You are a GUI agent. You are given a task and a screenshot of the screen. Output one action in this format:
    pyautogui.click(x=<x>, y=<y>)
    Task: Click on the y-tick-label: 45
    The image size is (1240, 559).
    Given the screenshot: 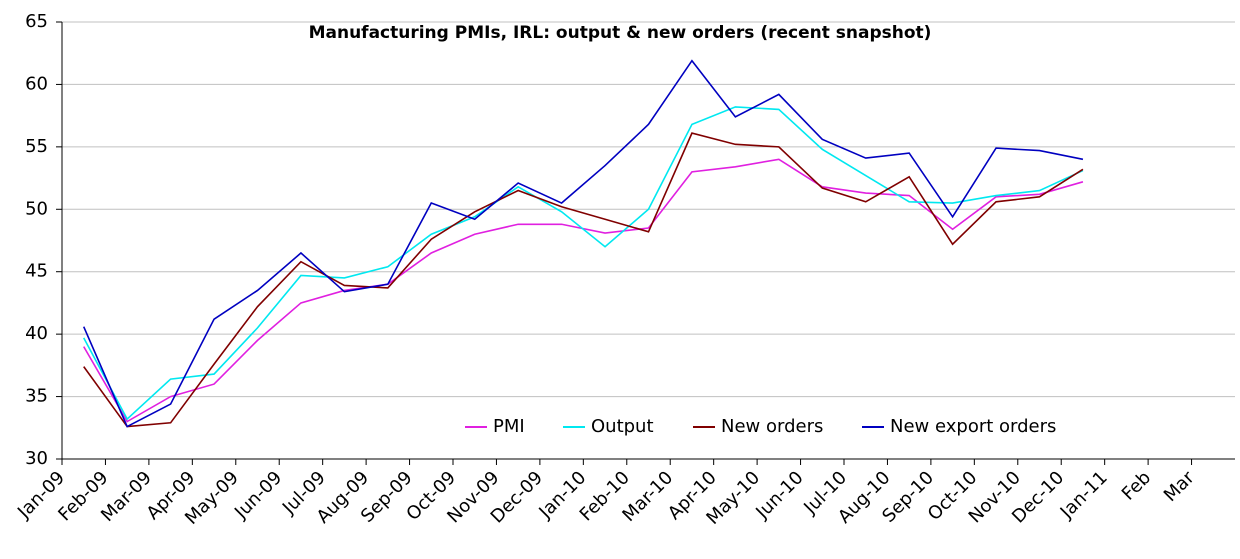 What is the action you would take?
    pyautogui.click(x=36, y=271)
    